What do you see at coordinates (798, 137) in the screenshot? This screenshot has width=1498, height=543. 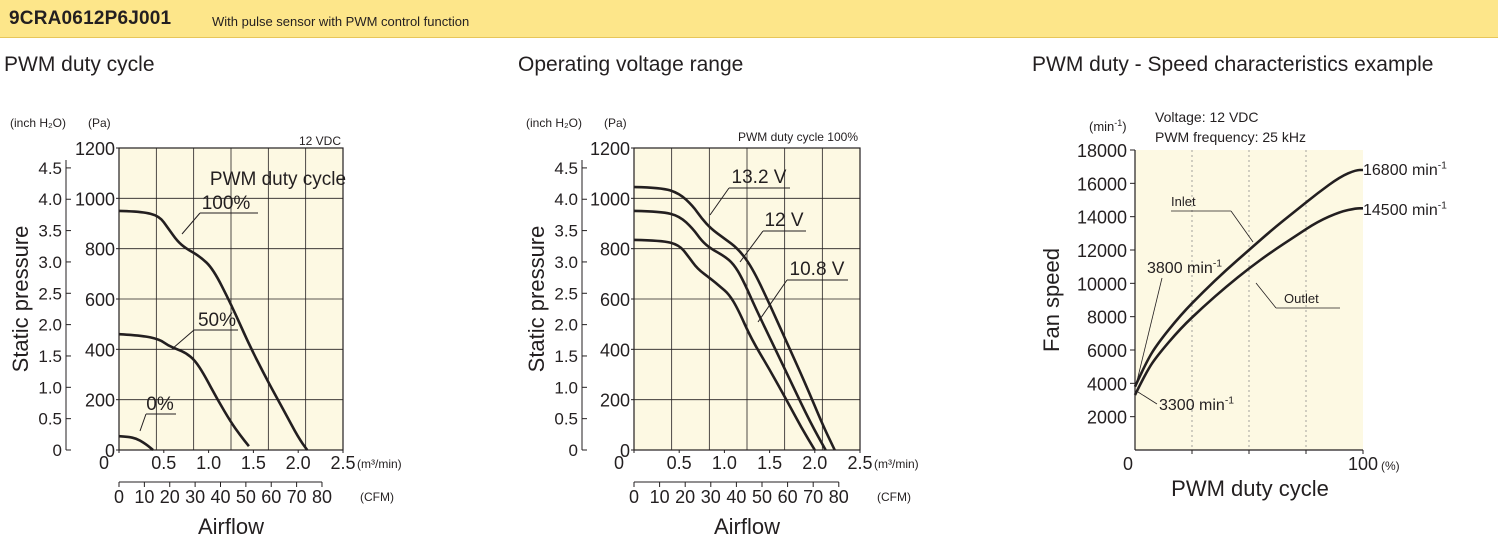 I see `chart2-condition: PWM duty cycle 100%` at bounding box center [798, 137].